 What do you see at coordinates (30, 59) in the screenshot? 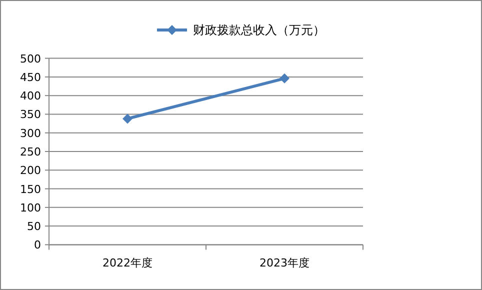
I see `y-tick-label: 500` at bounding box center [30, 59].